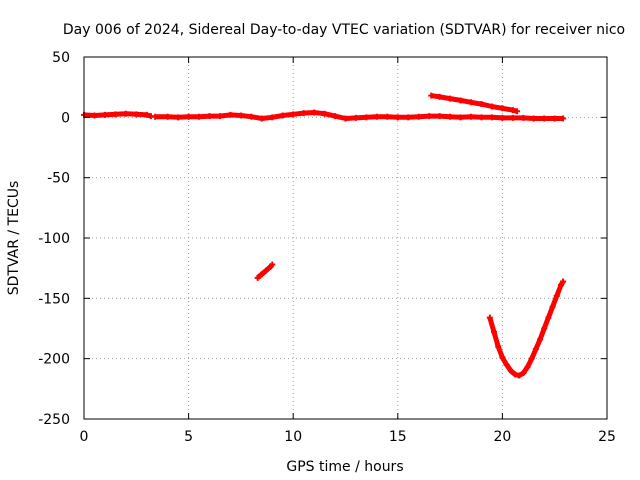 This screenshot has width=640, height=480. Describe the element at coordinates (607, 437) in the screenshot. I see `x-tick-label: 25` at that location.